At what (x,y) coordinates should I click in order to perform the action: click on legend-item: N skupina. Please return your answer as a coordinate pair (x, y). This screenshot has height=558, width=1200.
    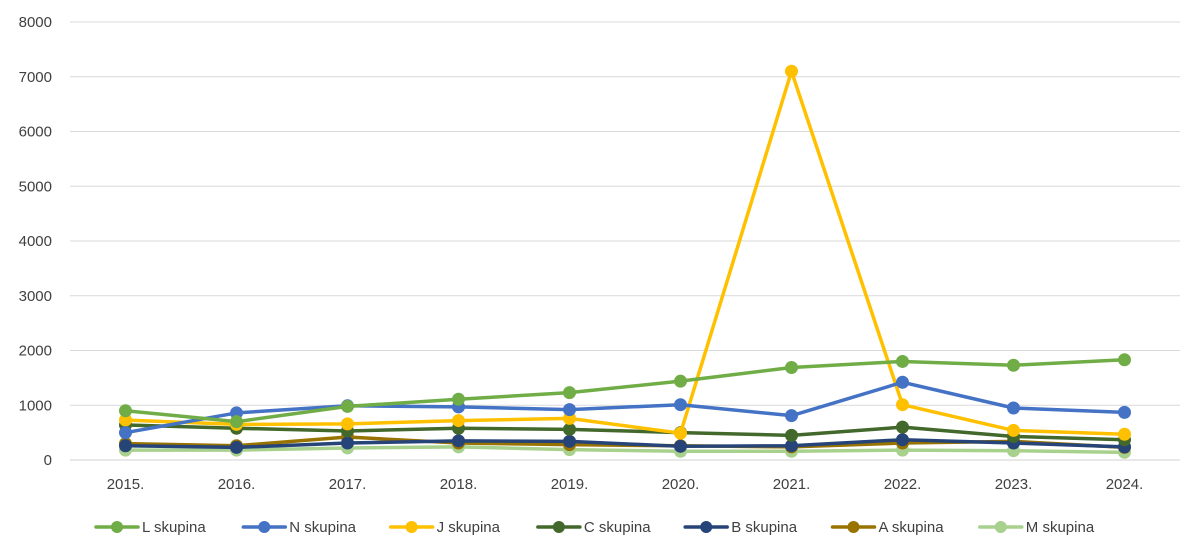
    Looking at the image, I should click on (299, 527).